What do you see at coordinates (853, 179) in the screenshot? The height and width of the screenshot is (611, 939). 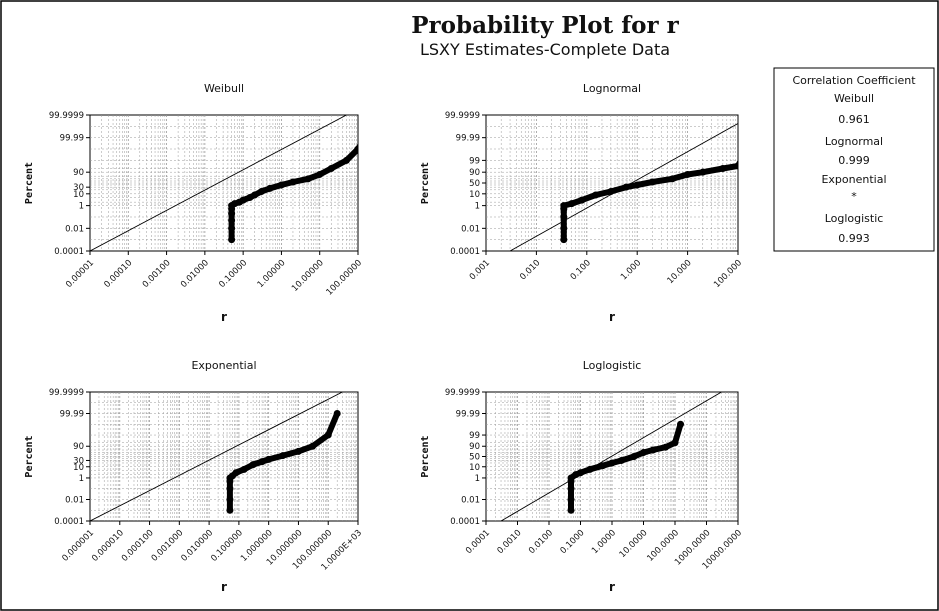 I see `legend-exponential-name: Exponential` at bounding box center [853, 179].